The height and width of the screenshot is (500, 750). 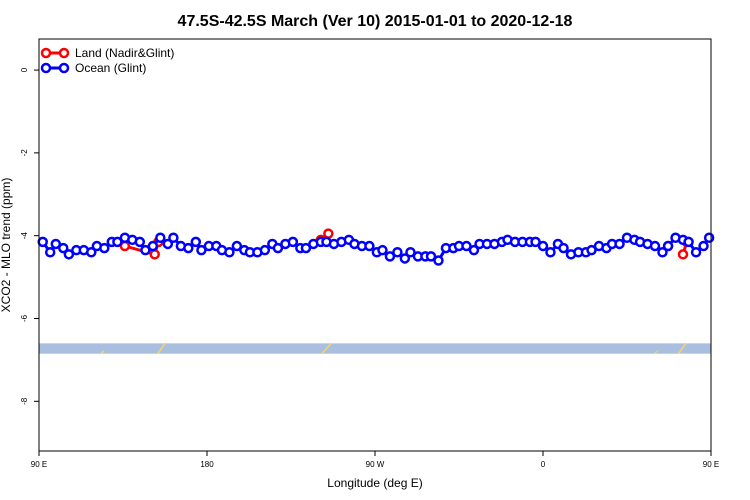 I want to click on legend-label: Land (Nadir&Glint), so click(x=124, y=53).